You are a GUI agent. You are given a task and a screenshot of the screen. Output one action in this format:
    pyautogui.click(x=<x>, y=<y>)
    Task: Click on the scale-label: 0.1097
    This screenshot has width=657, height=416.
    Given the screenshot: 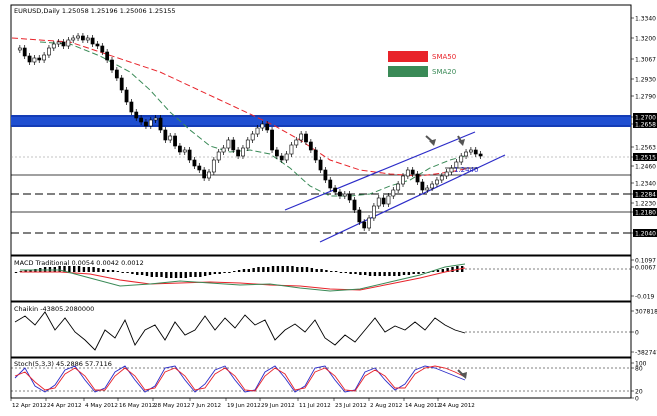 What is the action you would take?
    pyautogui.click(x=645, y=261)
    